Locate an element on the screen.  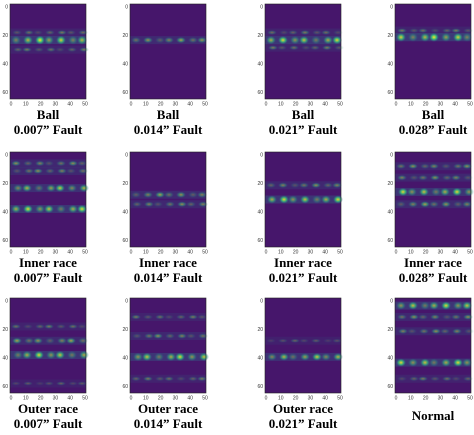
caption: Normal is located at coordinates (433, 415).